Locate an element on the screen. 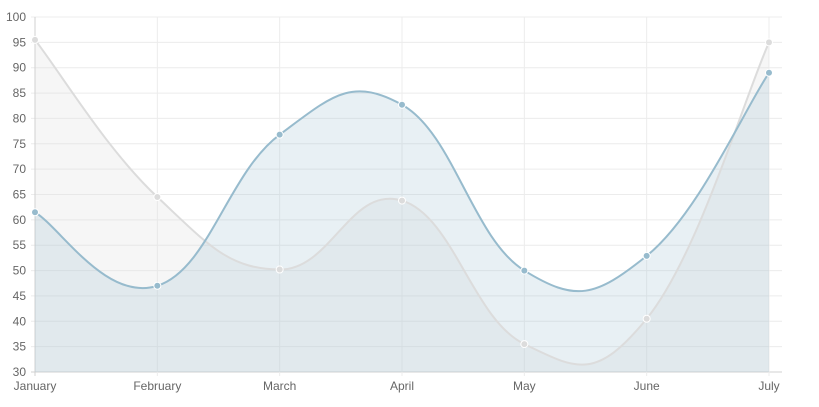  y-tick-label: 45 is located at coordinates (20, 296).